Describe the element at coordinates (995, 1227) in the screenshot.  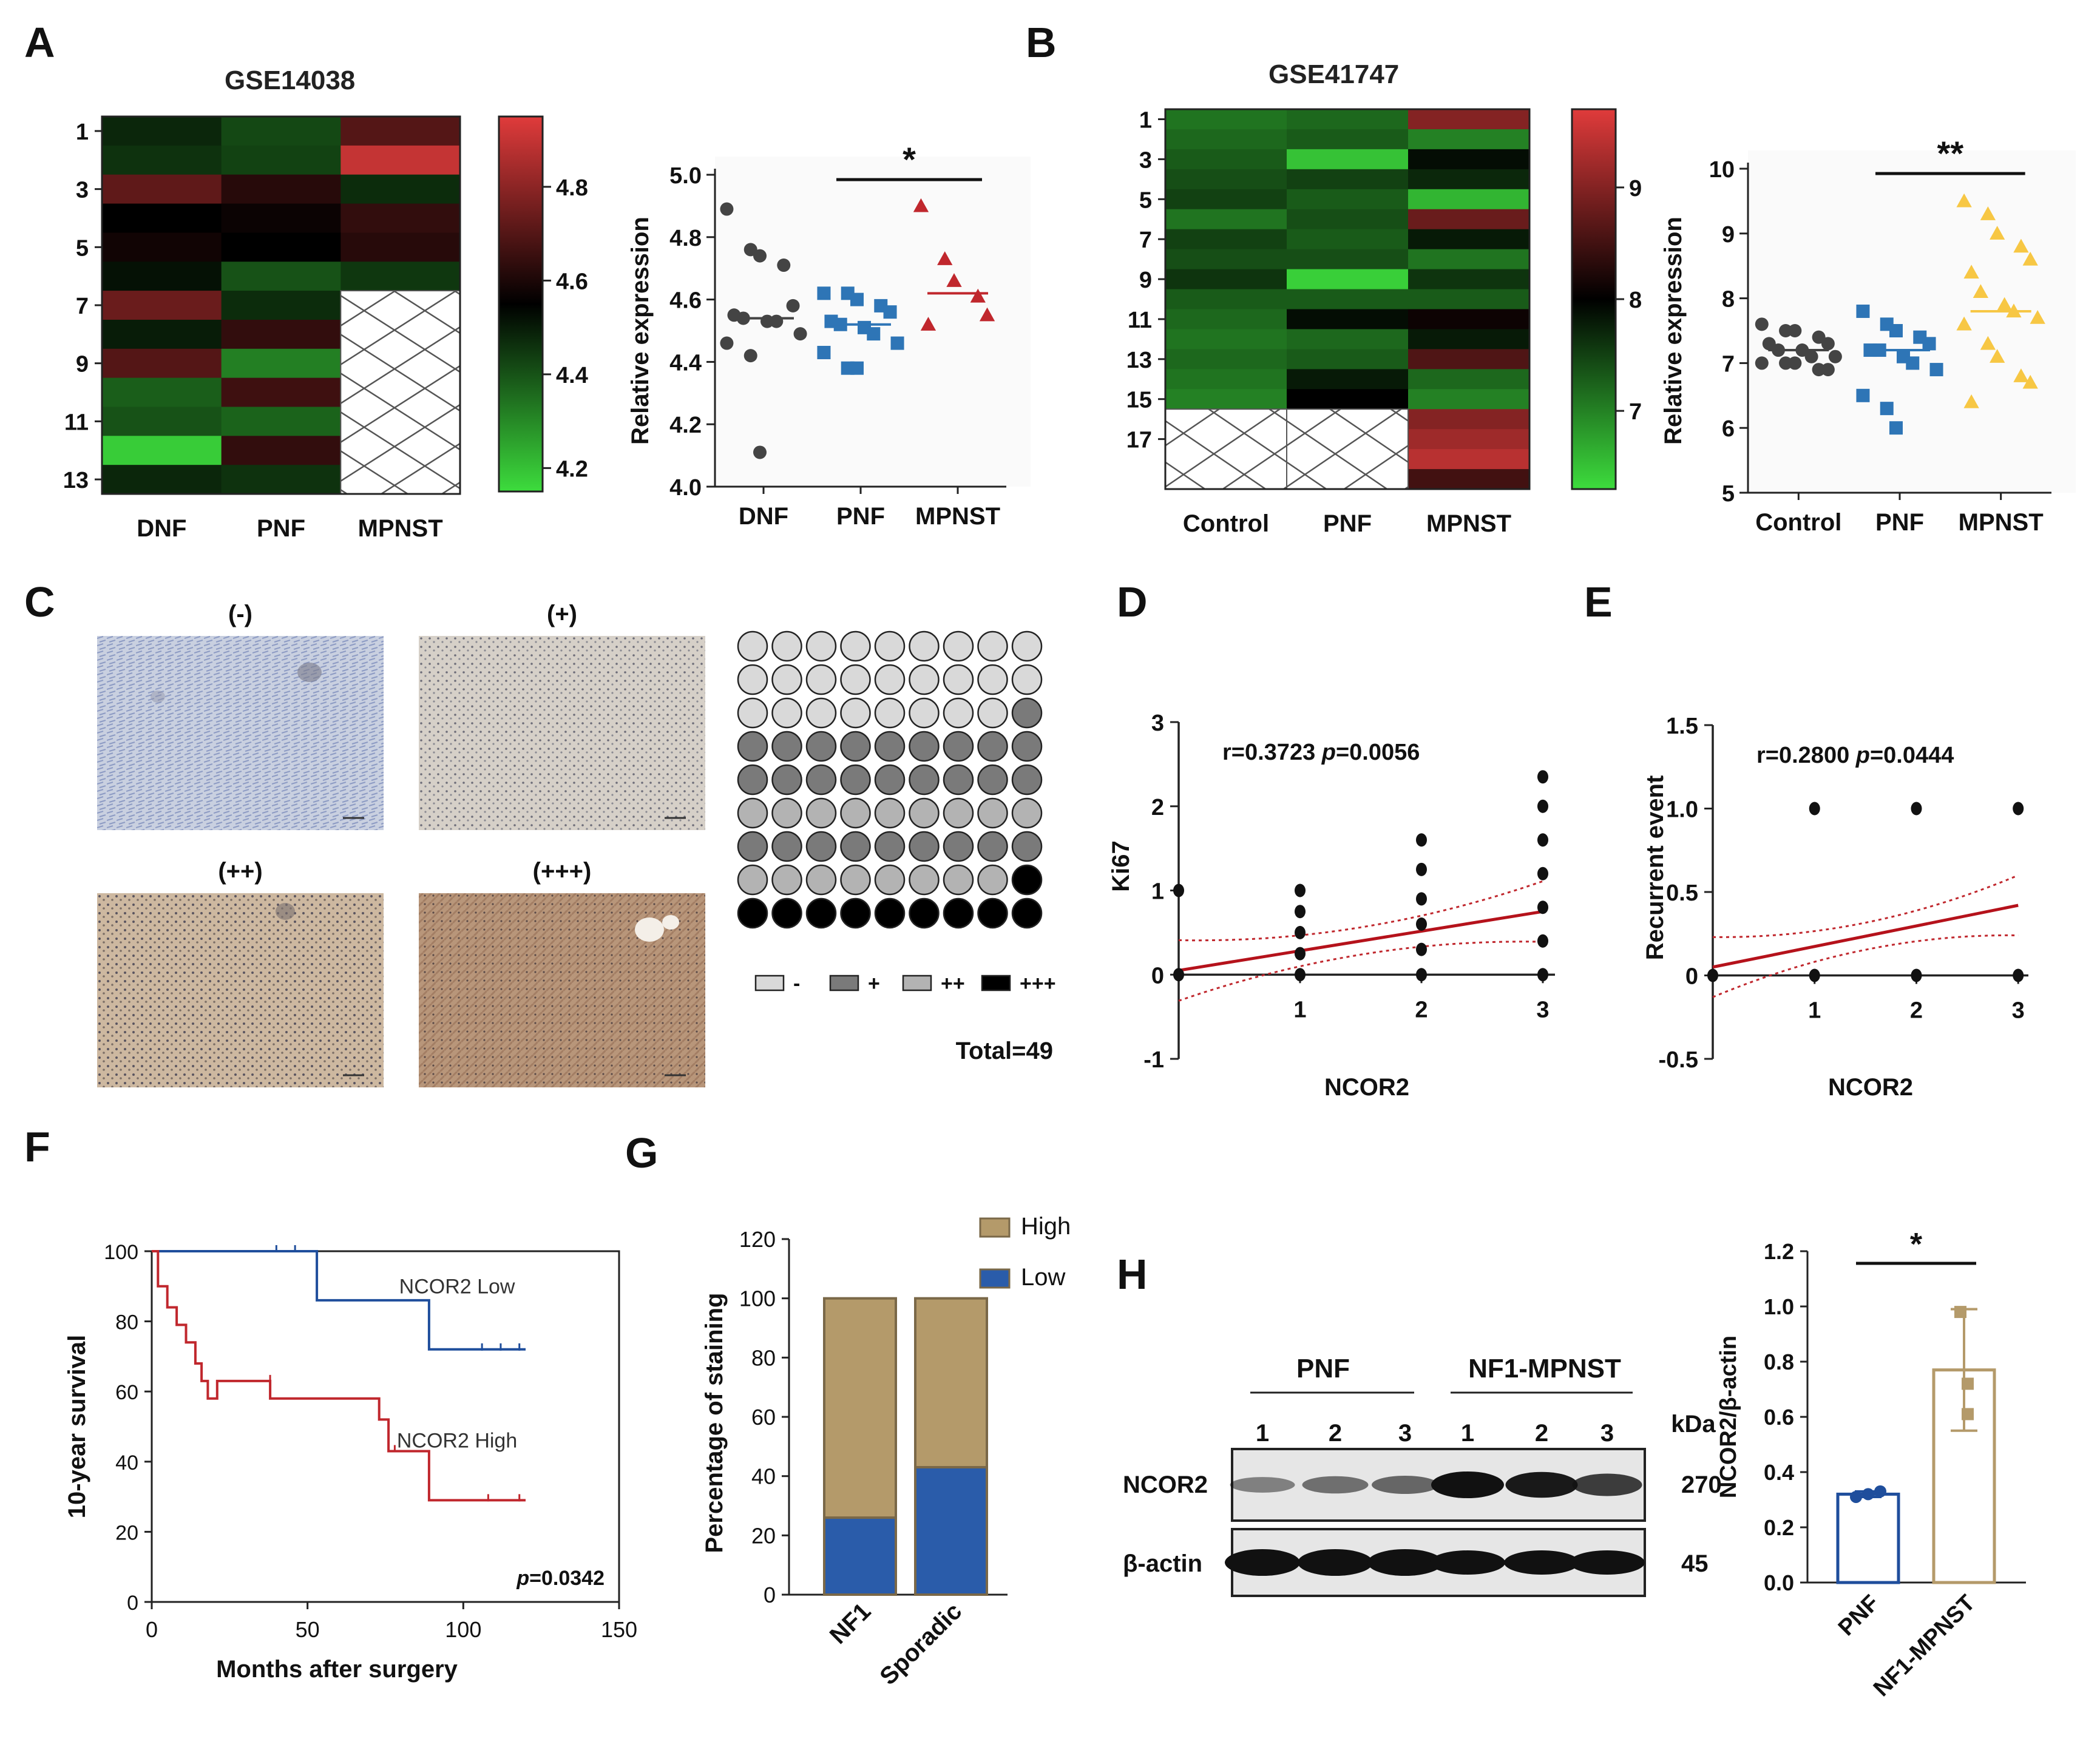
I see `legend-swatch-high` at that location.